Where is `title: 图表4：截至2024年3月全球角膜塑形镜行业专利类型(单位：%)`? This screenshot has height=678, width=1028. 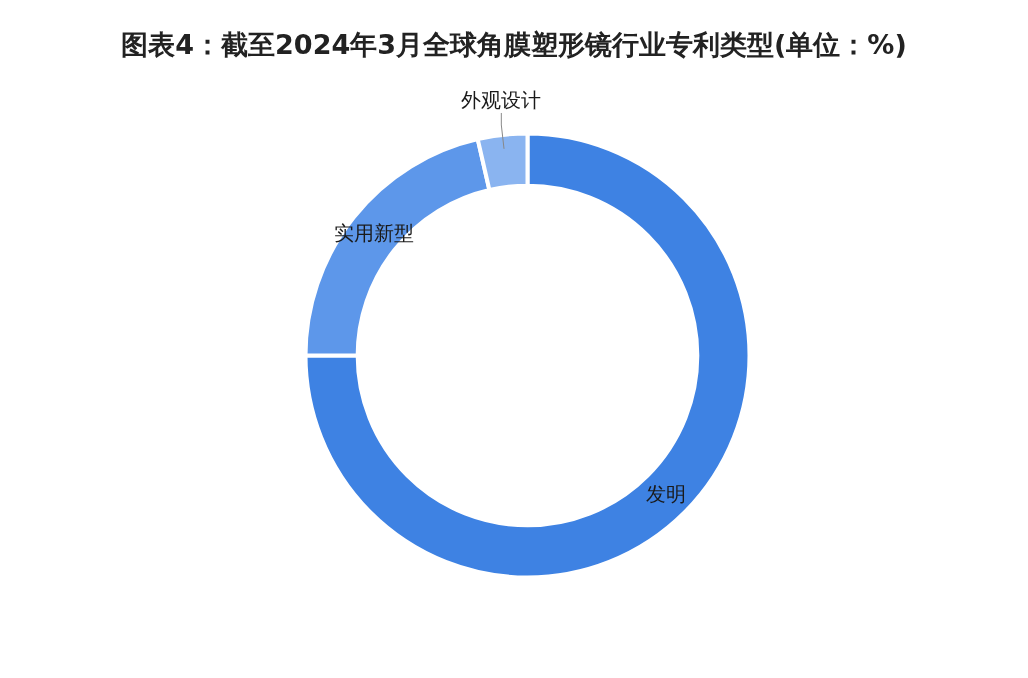
title: 图表4：截至2024年3月全球角膜塑形镜行业专利类型(单位：%) is located at coordinates (514, 44).